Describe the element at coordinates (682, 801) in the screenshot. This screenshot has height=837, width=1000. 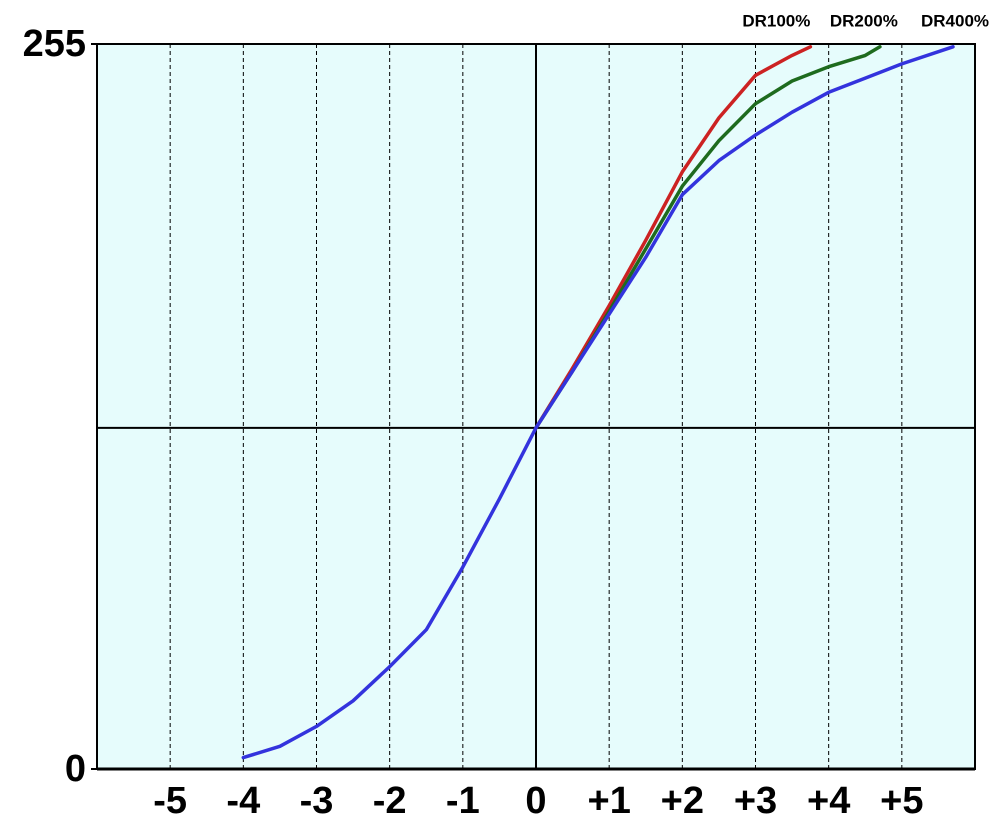
I see `x-tick-label: +2` at that location.